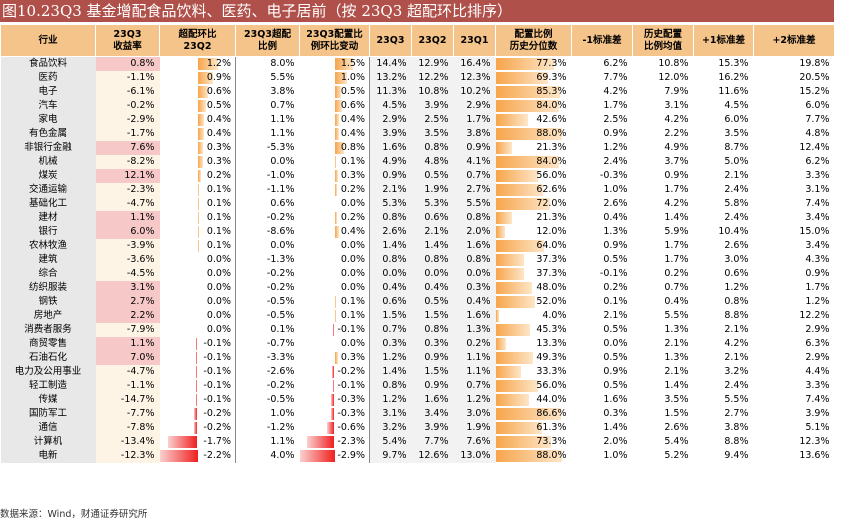 This screenshot has width=857, height=523. Describe the element at coordinates (432, 92) in the screenshot. I see `q2-cell: 10.8%` at that location.